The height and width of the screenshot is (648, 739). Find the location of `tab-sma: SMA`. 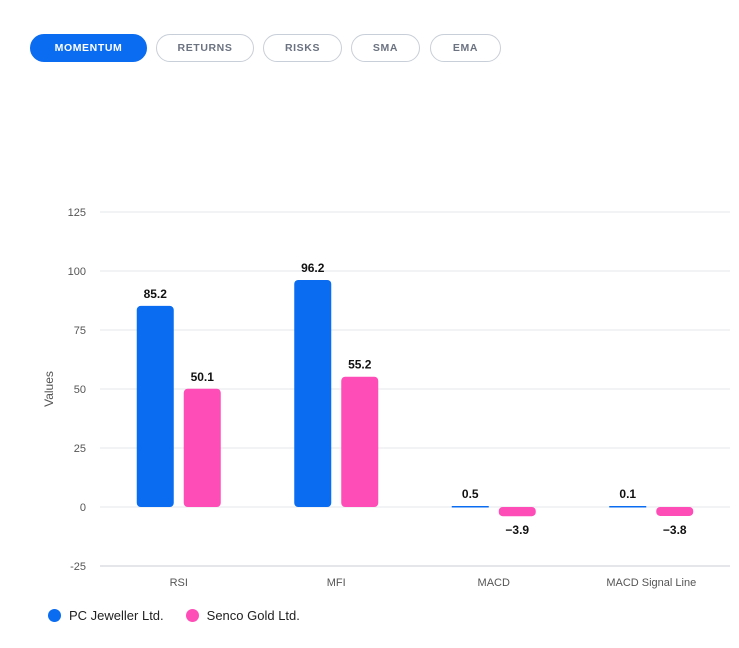

tab-sma: SMA is located at coordinates (385, 48).